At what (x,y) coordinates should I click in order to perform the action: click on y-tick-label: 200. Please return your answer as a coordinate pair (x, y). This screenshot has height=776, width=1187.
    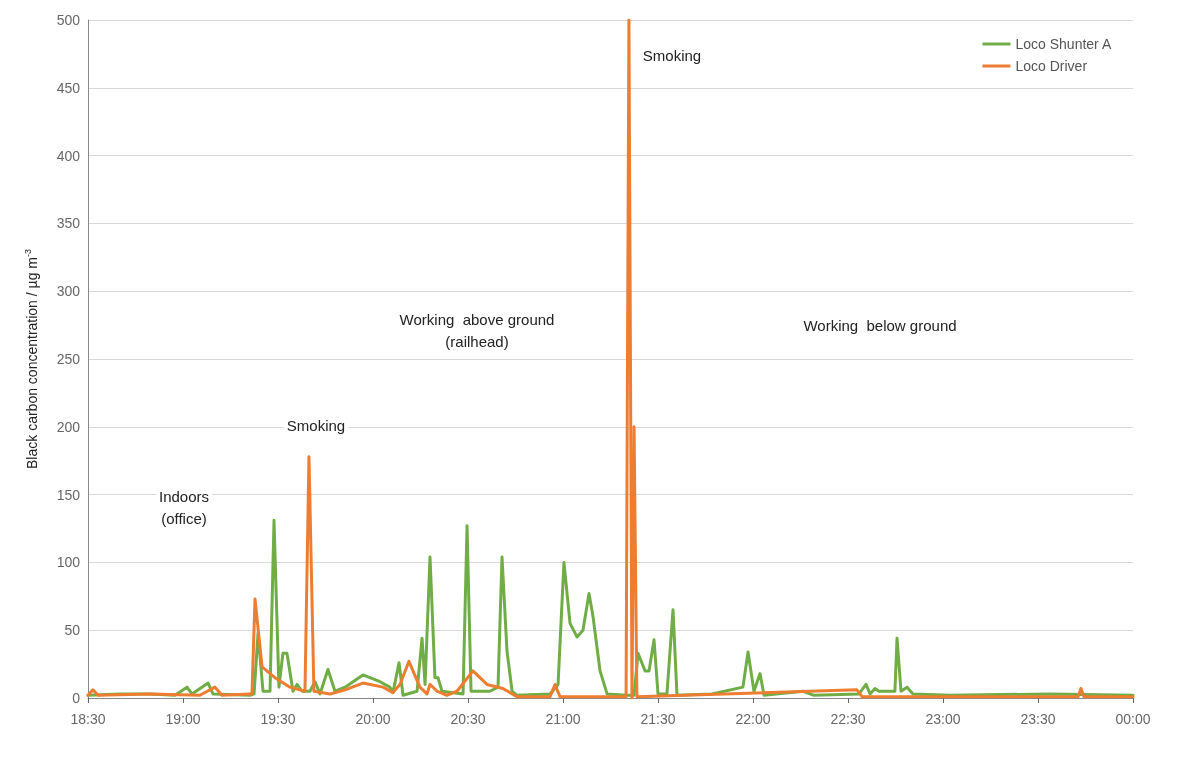
    Looking at the image, I should click on (68, 426).